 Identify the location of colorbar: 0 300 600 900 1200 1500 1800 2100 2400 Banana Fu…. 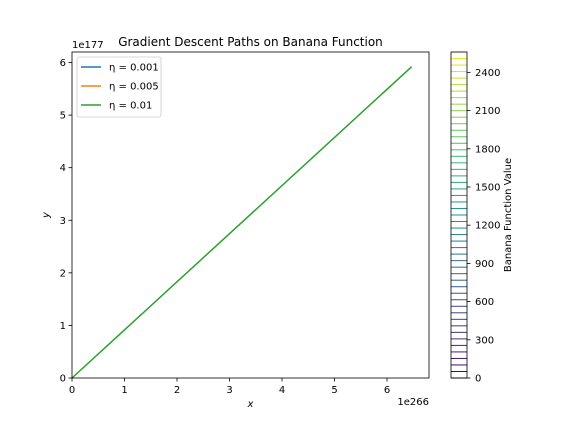
(482, 218).